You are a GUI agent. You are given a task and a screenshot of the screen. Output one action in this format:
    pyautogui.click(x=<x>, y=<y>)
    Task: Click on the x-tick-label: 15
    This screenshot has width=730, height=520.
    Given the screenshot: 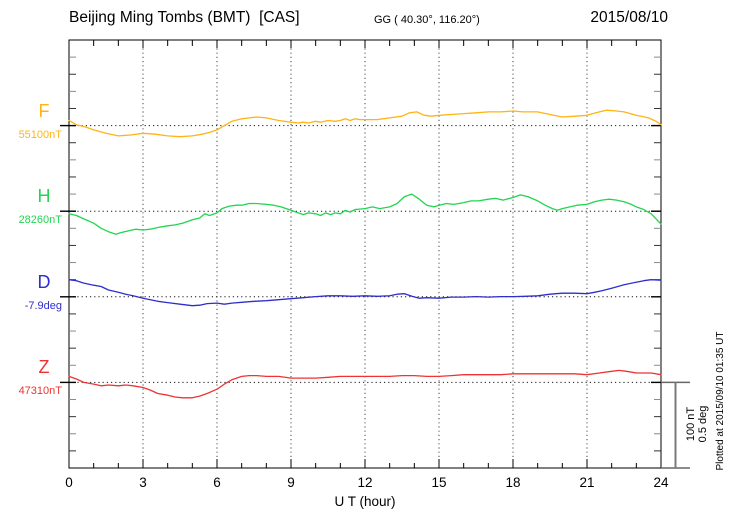 What is the action you would take?
    pyautogui.click(x=439, y=482)
    